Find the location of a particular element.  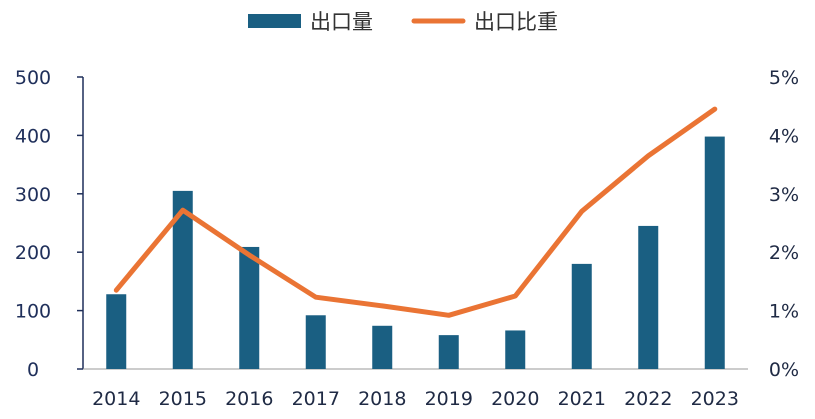

right-tick-label: 3% is located at coordinates (784, 195).